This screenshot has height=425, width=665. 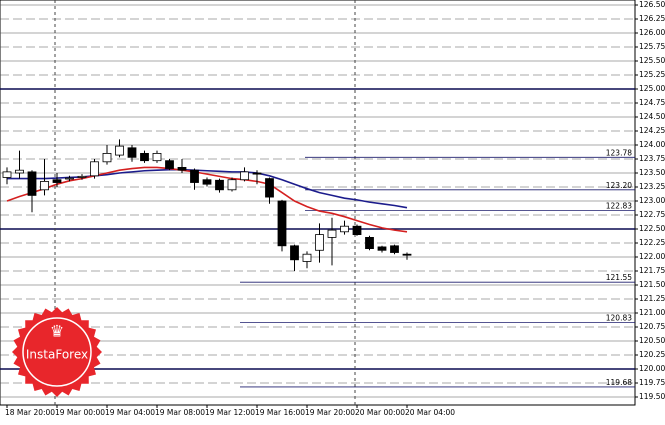 I want to click on y-tick-label: 123.25, so click(x=652, y=186).